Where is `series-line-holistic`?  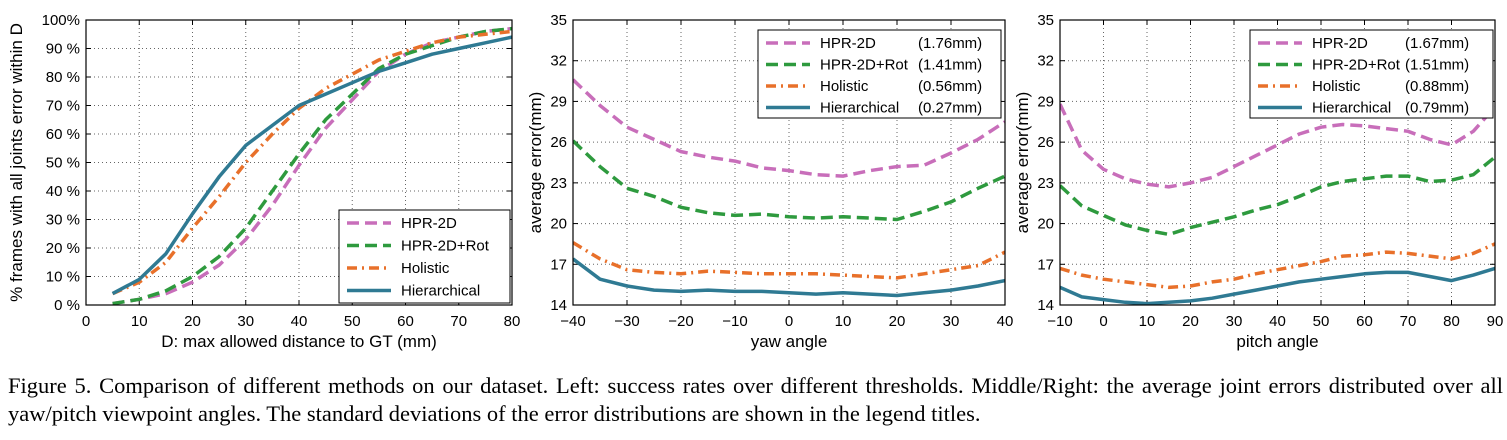 series-line-holistic is located at coordinates (1277, 266).